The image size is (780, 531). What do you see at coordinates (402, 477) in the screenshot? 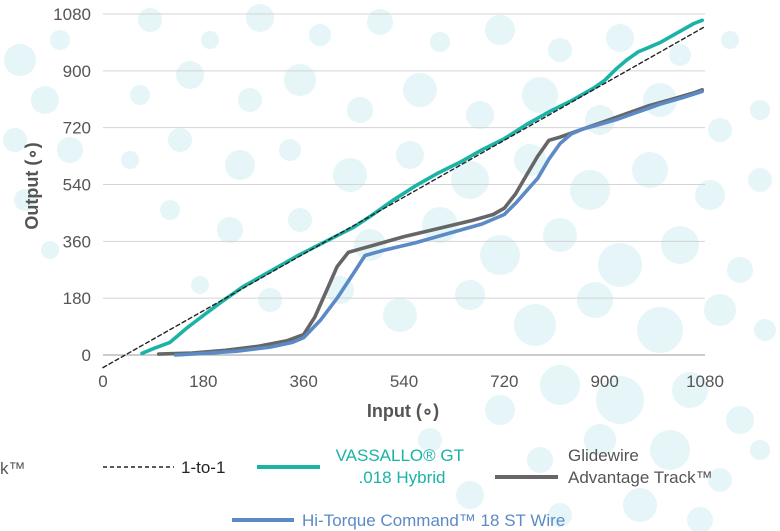
I see `legend-label-vassallo-line2: .018 Hybrid` at bounding box center [402, 477].